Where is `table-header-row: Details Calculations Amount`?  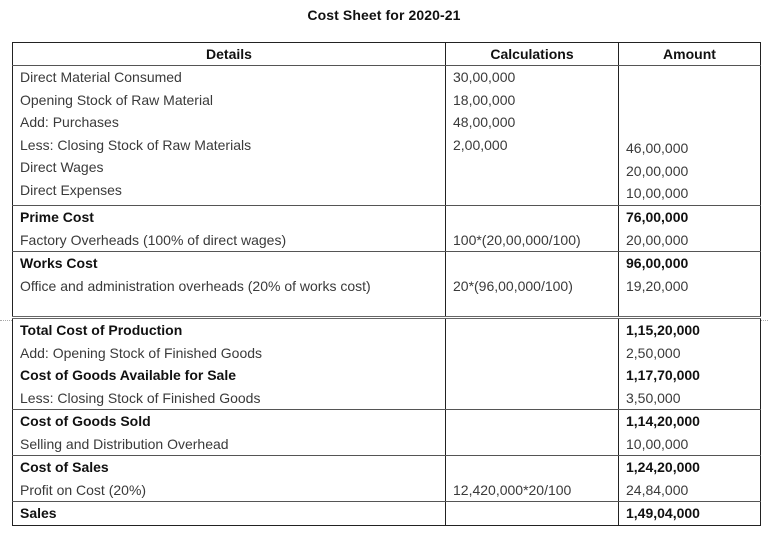
table-header-row: Details Calculations Amount is located at coordinates (386, 54).